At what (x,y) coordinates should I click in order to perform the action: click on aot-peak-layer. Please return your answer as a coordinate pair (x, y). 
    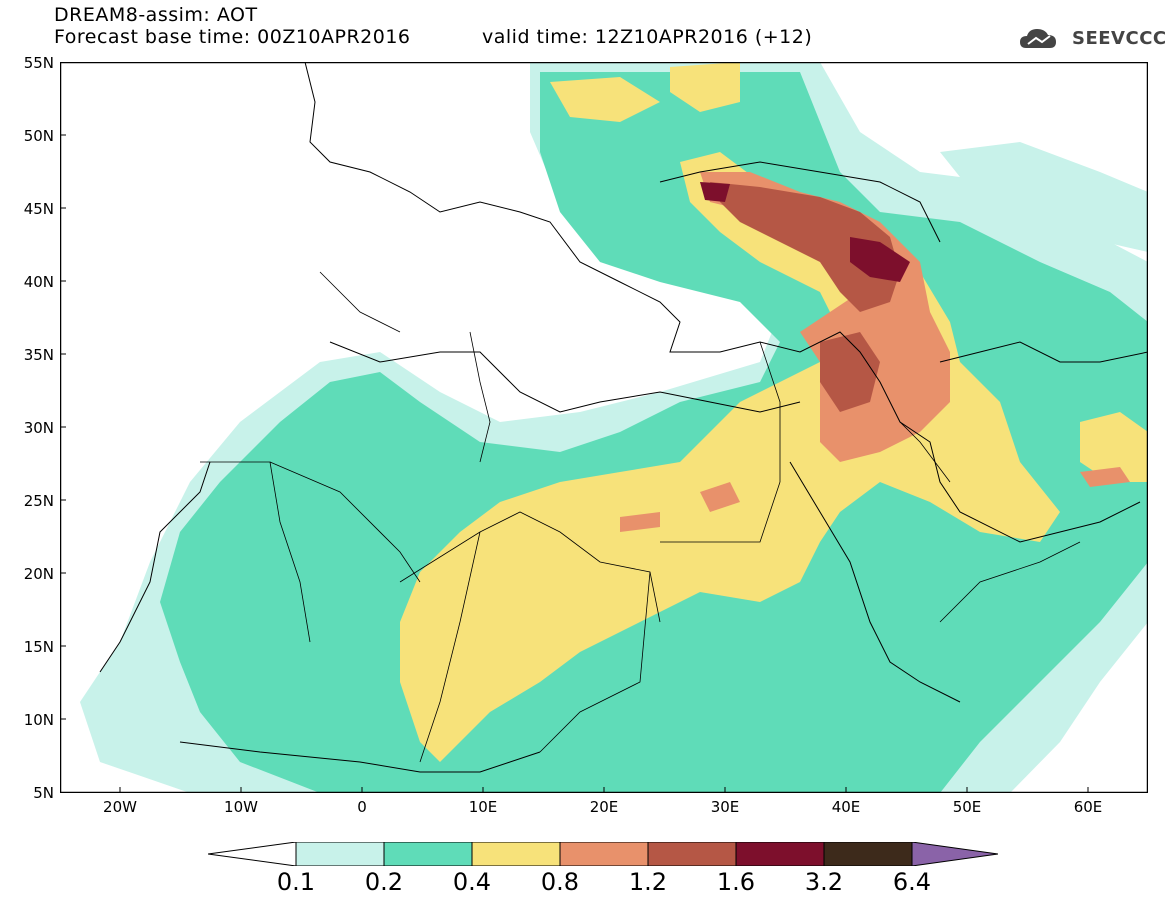
    Looking at the image, I should click on (805, 232).